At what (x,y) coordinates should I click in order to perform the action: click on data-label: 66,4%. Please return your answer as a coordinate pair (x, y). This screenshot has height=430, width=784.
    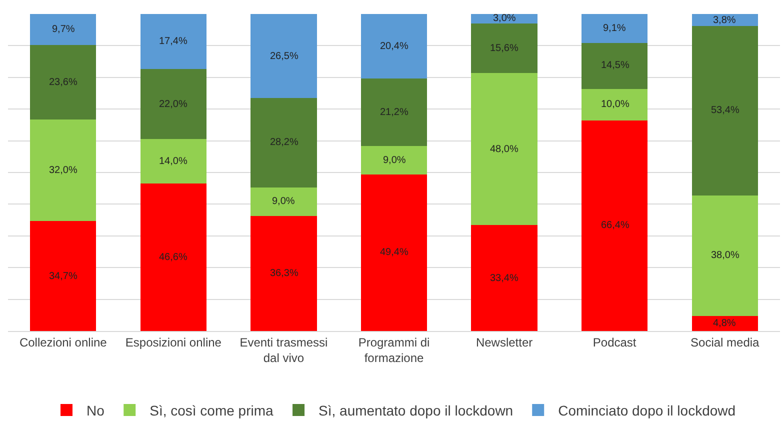
    Looking at the image, I should click on (615, 225).